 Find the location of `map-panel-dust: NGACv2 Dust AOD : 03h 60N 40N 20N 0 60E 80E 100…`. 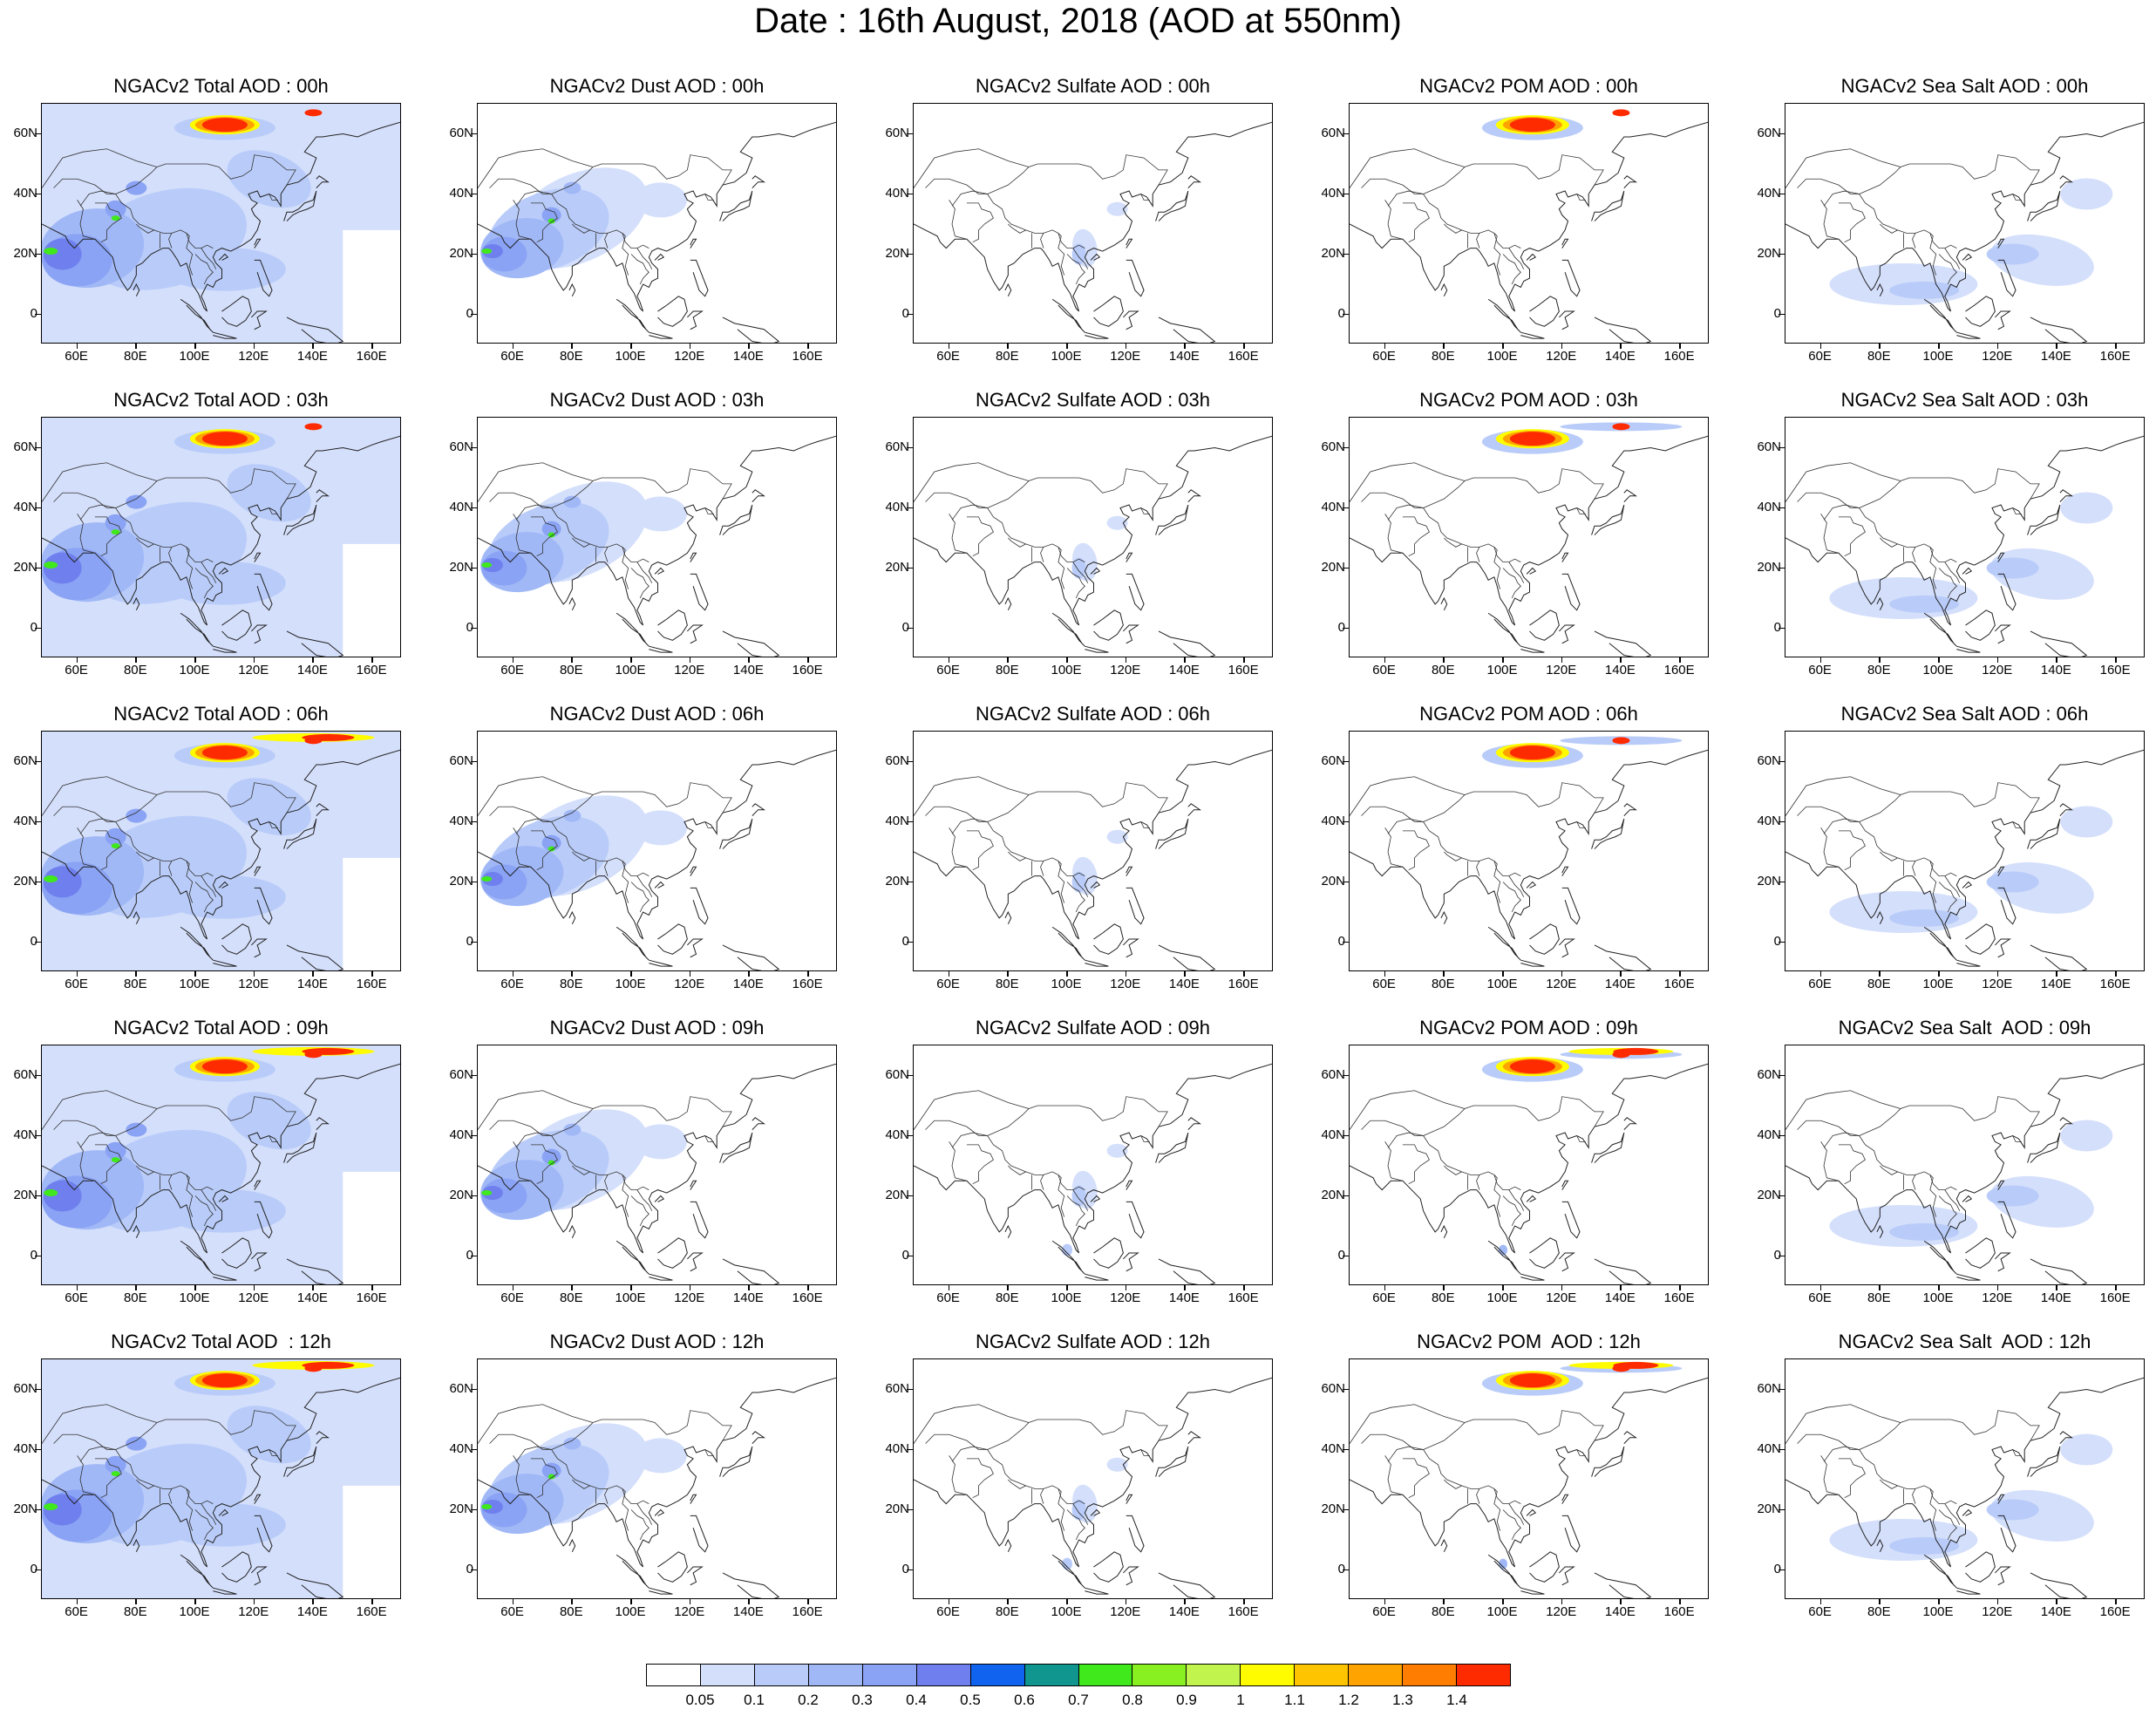

map-panel-dust: NGACv2 Dust AOD : 03h 60N 40N 20N 0 60E 80E 100… is located at coordinates (641, 539).